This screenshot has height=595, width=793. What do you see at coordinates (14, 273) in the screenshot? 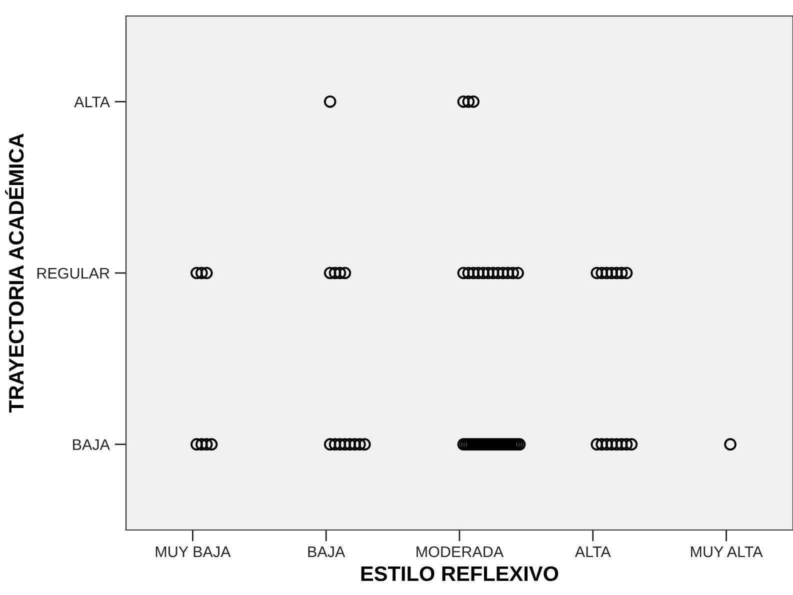
I see `y-axis-title: TRAYECTORIA ACADÉMICA` at bounding box center [14, 273].